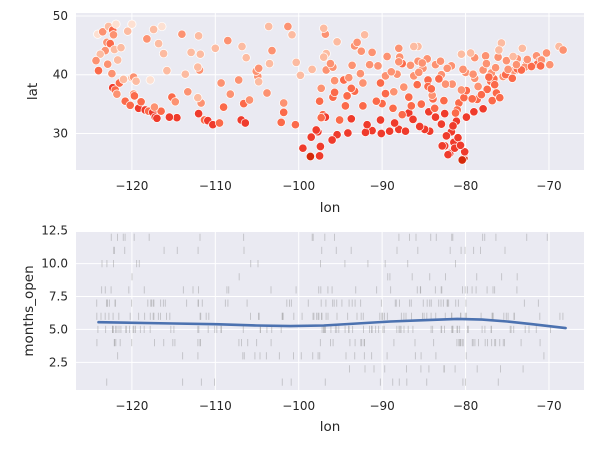 The height and width of the screenshot is (452, 601). I want to click on y-tick-label: 40, so click(60, 75).